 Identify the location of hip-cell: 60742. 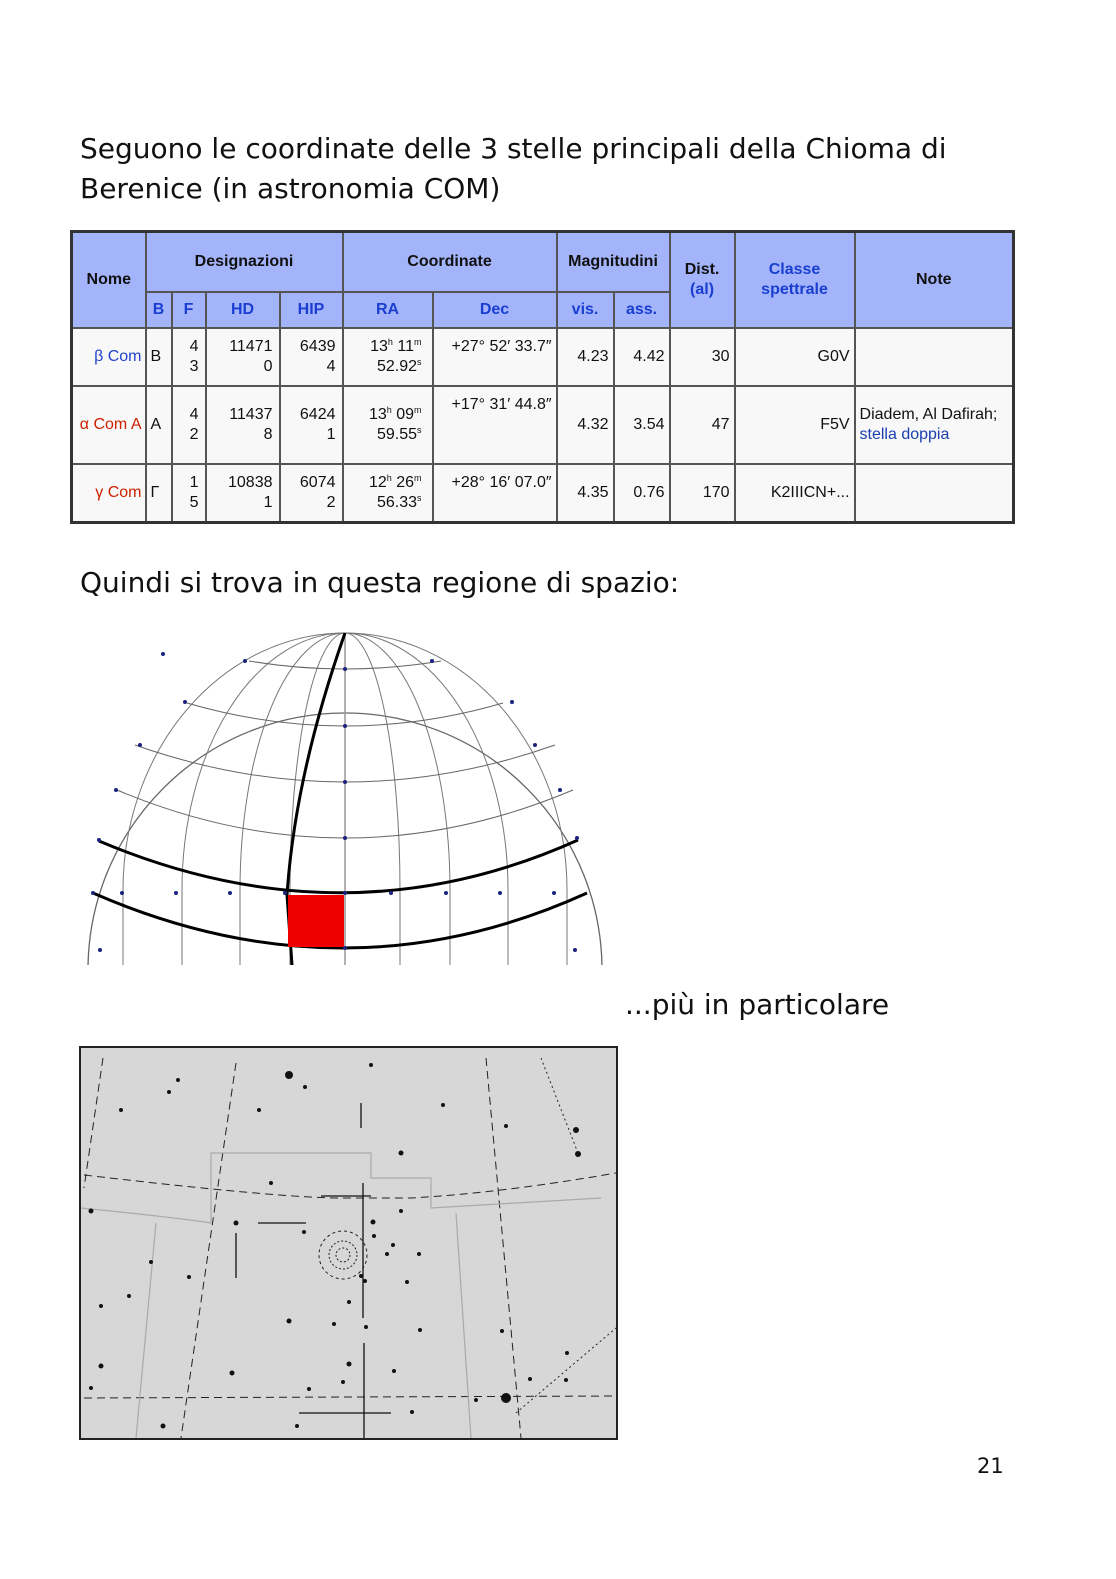
(311, 493).